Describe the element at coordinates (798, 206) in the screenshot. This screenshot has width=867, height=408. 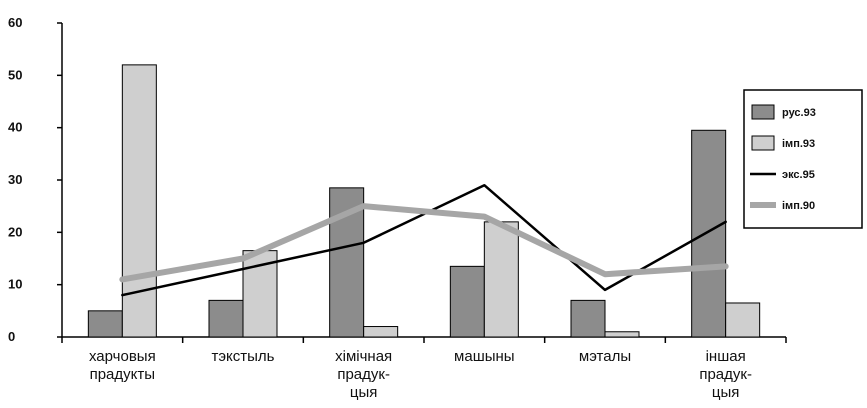
I see `legend-label: імп.90` at that location.